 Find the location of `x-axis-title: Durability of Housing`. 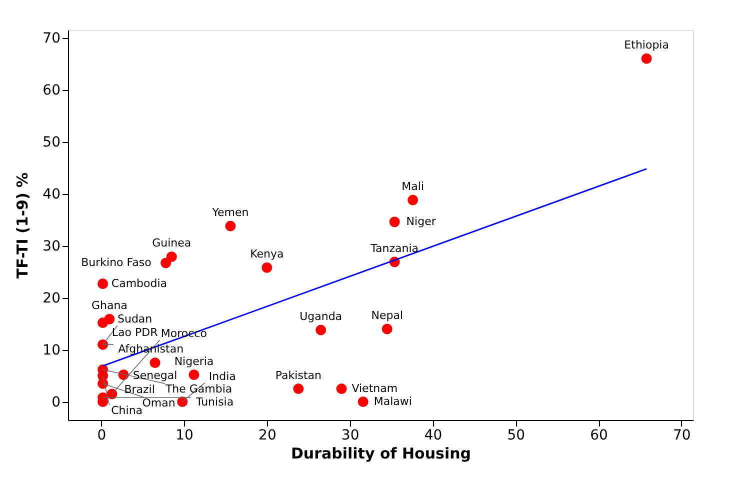

x-axis-title: Durability of Housing is located at coordinates (381, 453).